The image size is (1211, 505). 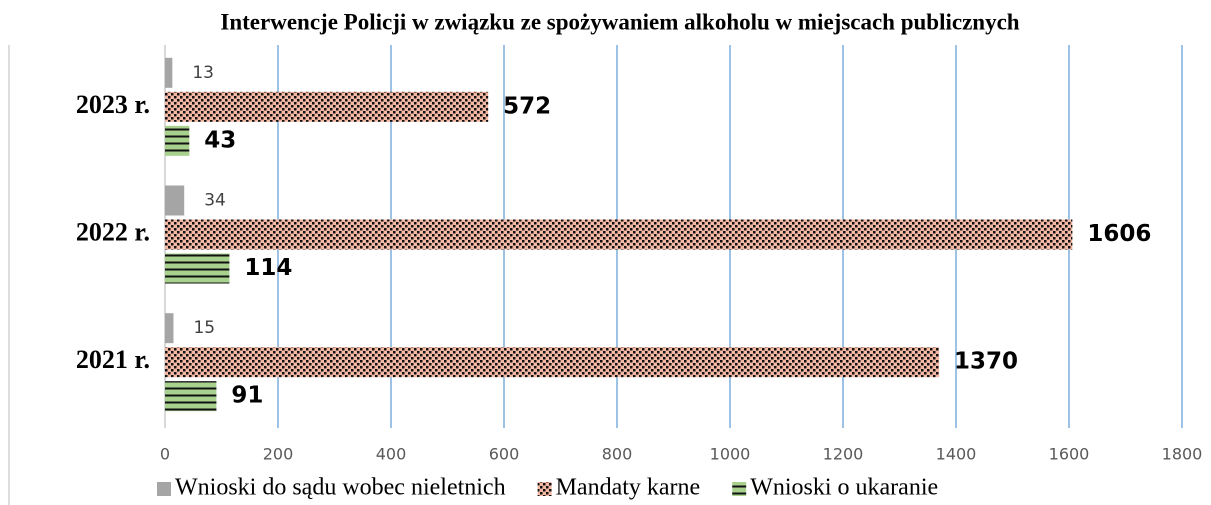 What do you see at coordinates (617, 454) in the screenshot?
I see `x-tick-label: 800` at bounding box center [617, 454].